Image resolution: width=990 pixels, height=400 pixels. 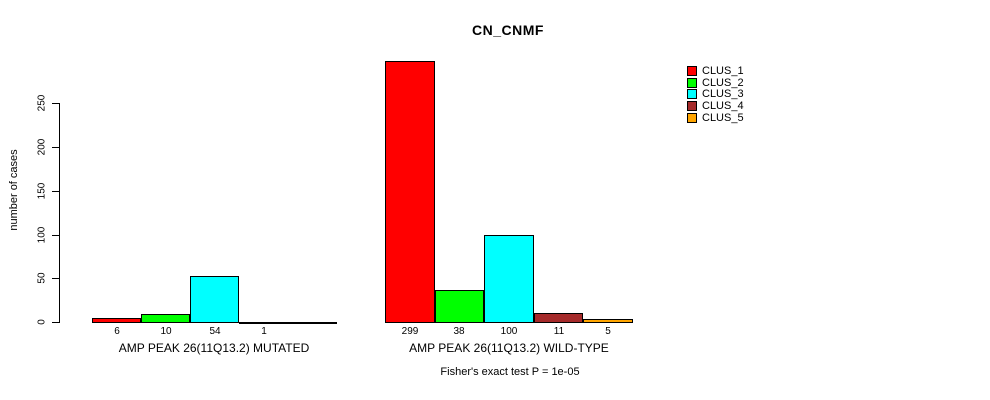 What do you see at coordinates (608, 321) in the screenshot?
I see `bar-clus_5-group2` at bounding box center [608, 321].